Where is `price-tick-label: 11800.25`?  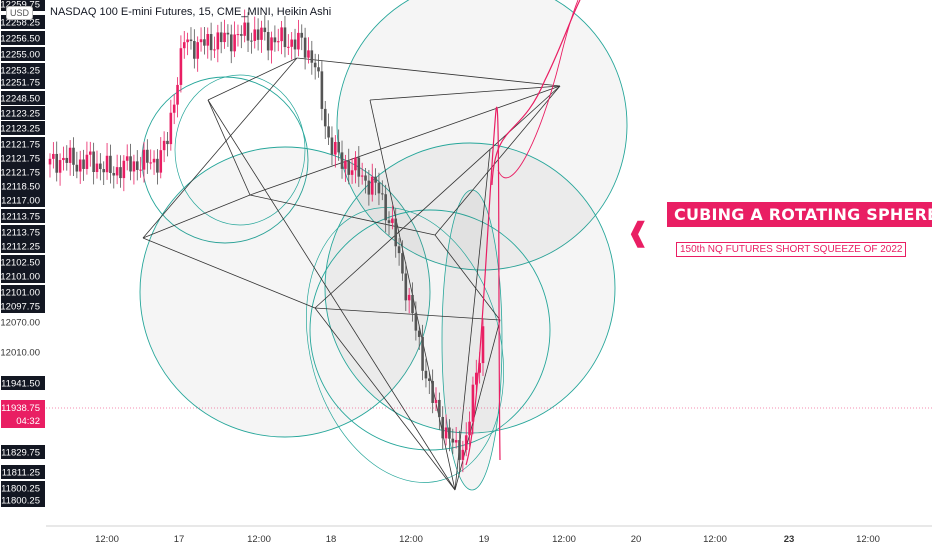
price-tick-label: 11800.25 is located at coordinates (20, 501).